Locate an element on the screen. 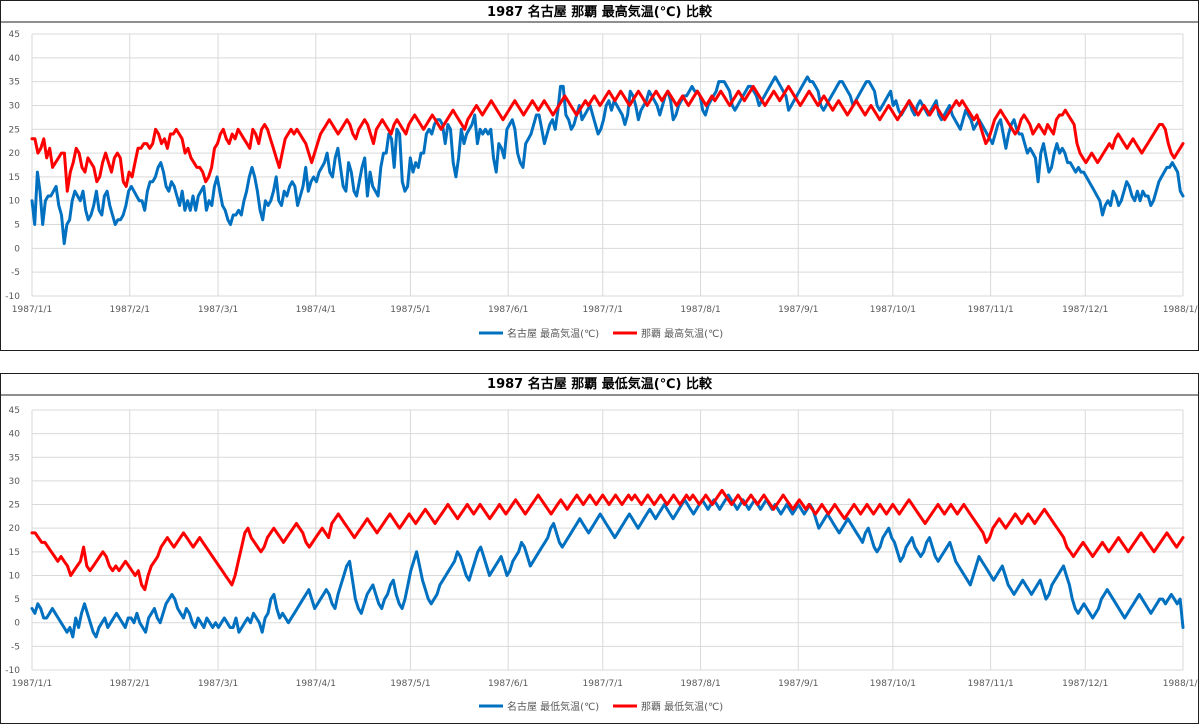 The height and width of the screenshot is (724, 1200). legend-label-nagoya: 名古屋 最低気温(℃) is located at coordinates (553, 706).